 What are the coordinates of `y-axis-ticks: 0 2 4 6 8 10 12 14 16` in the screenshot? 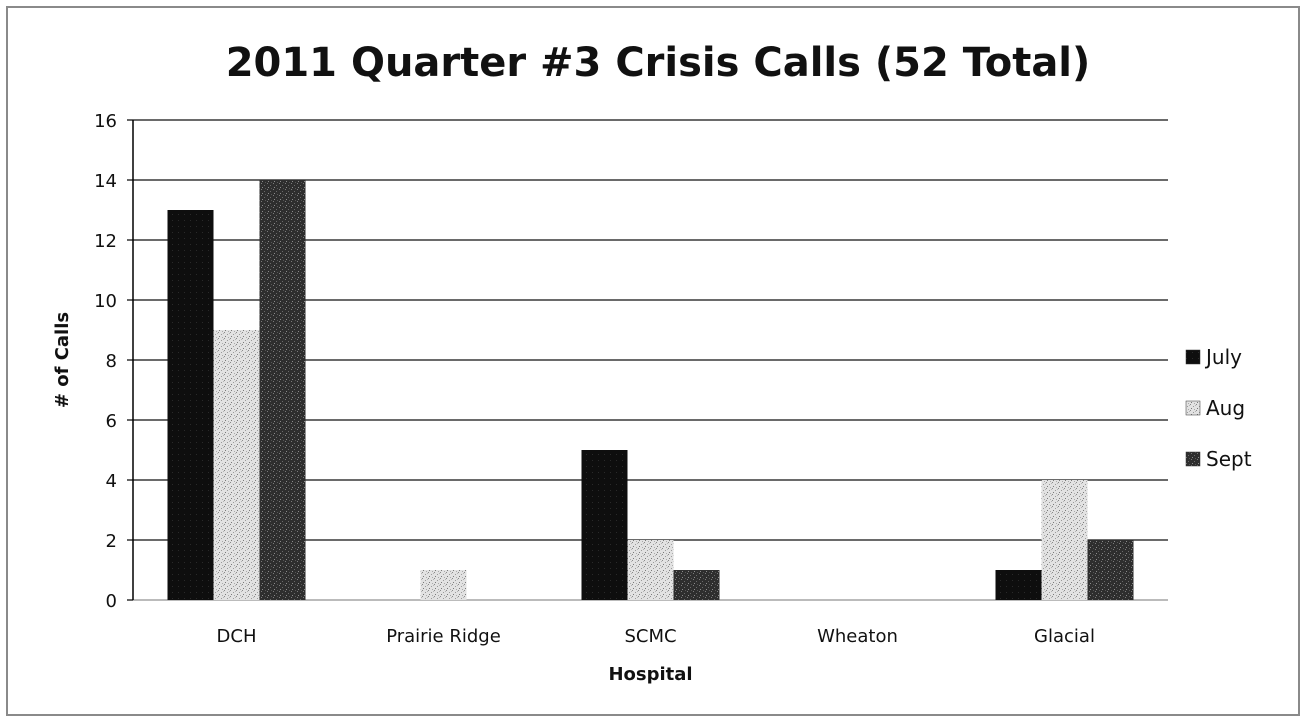 It's located at (105, 361).